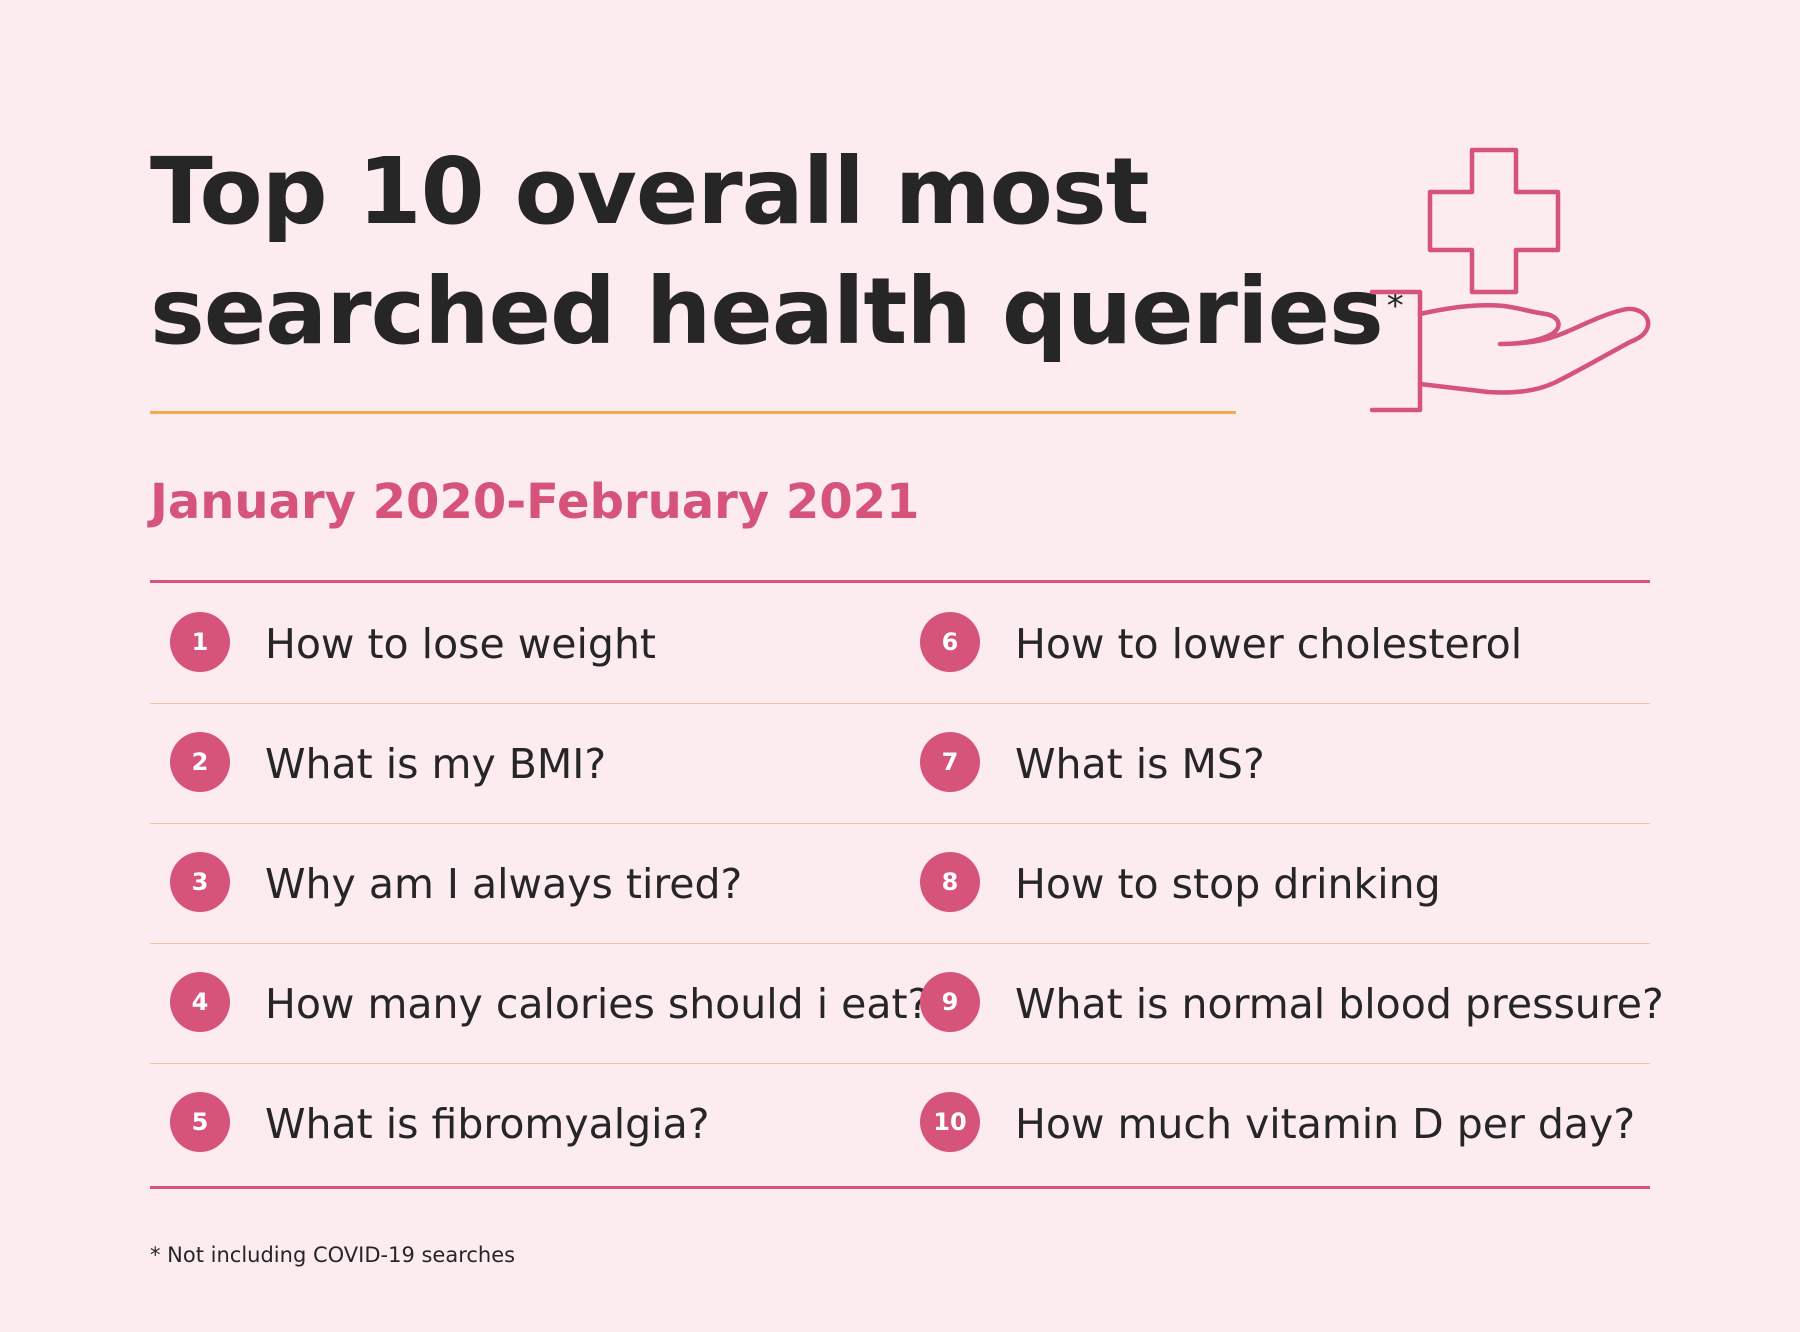 This screenshot has height=1332, width=1800. I want to click on cuff-shape, so click(1396, 351).